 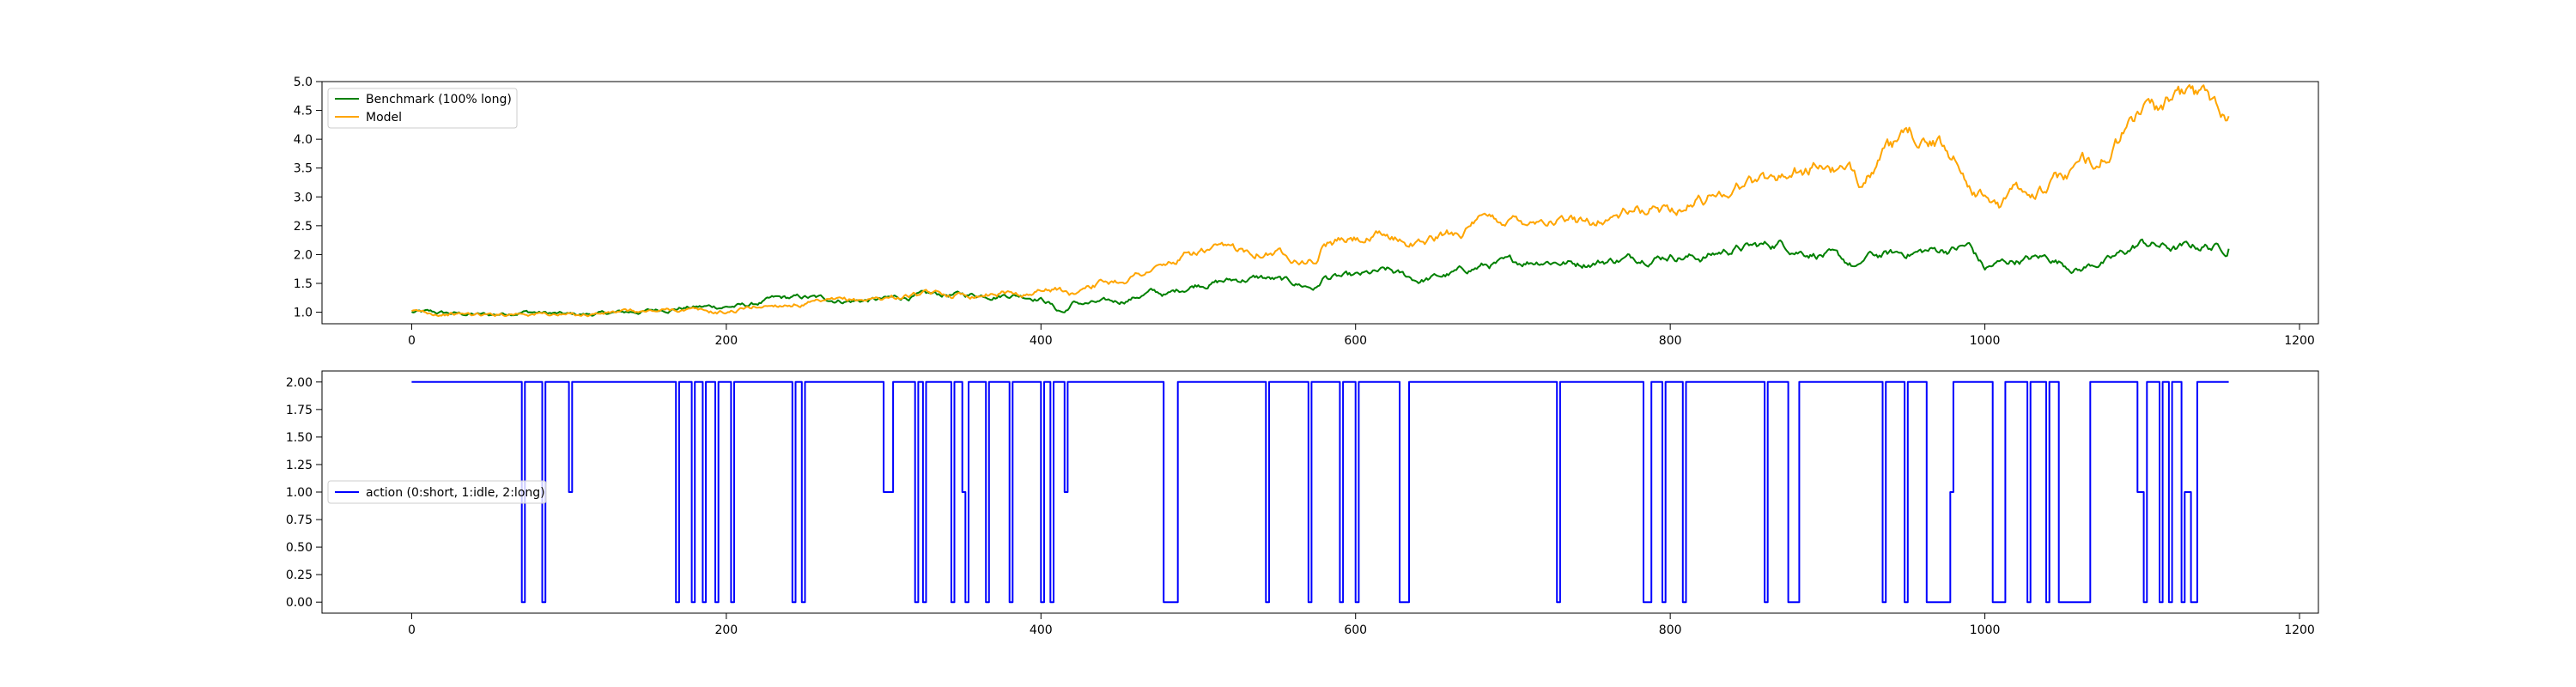 What do you see at coordinates (300, 465) in the screenshot?
I see `y-tick-label: 1.25` at bounding box center [300, 465].